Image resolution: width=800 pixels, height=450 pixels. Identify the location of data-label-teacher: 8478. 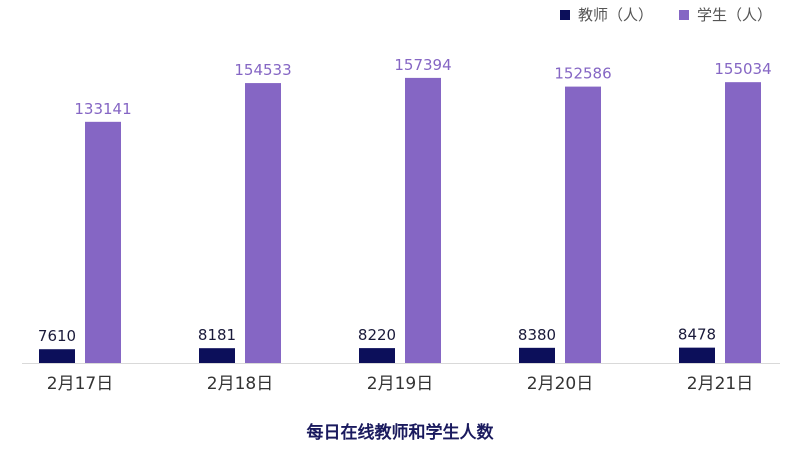
(697, 335).